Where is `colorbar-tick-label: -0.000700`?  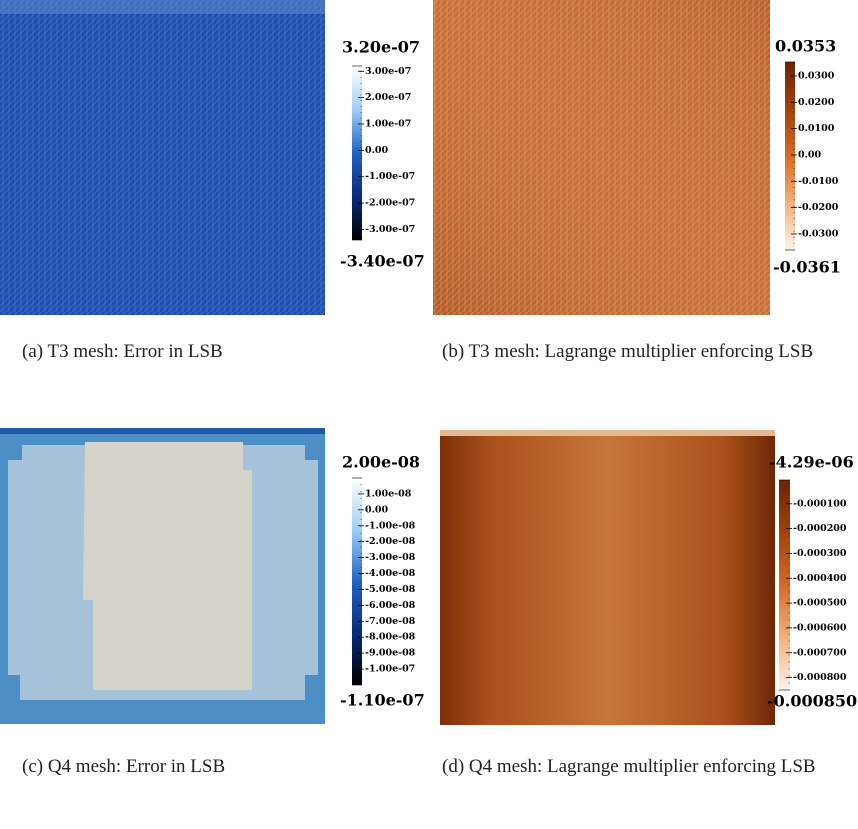
colorbar-tick-label: -0.000700 is located at coordinates (820, 652).